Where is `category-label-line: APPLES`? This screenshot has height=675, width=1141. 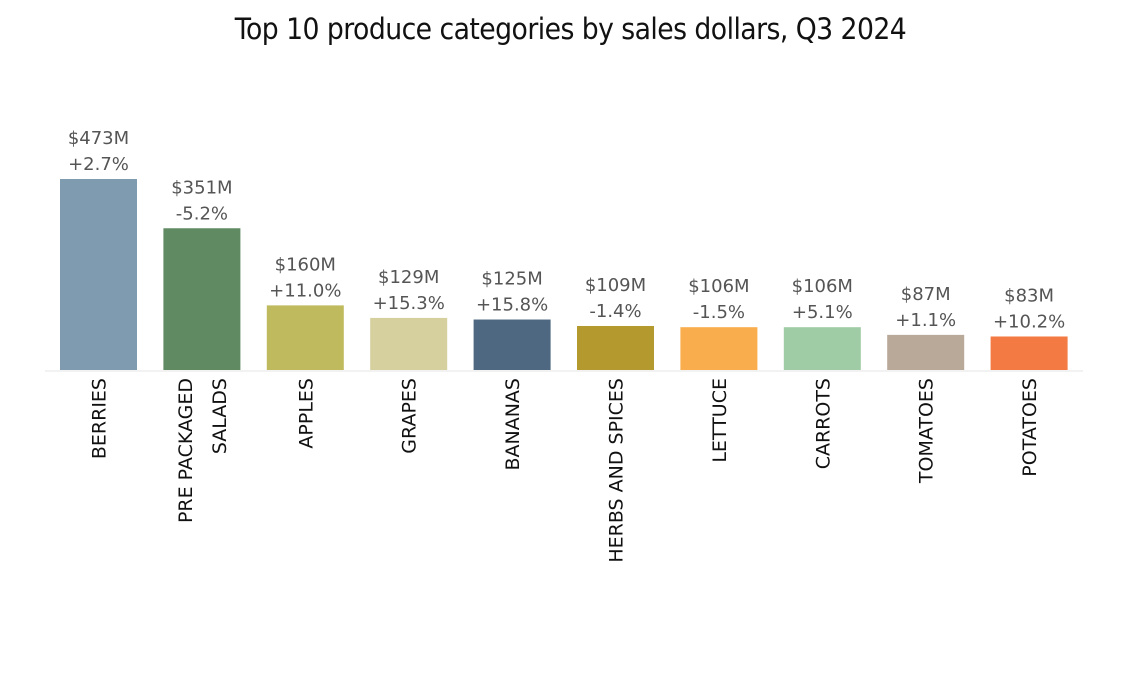
category-label-line: APPLES is located at coordinates (306, 413).